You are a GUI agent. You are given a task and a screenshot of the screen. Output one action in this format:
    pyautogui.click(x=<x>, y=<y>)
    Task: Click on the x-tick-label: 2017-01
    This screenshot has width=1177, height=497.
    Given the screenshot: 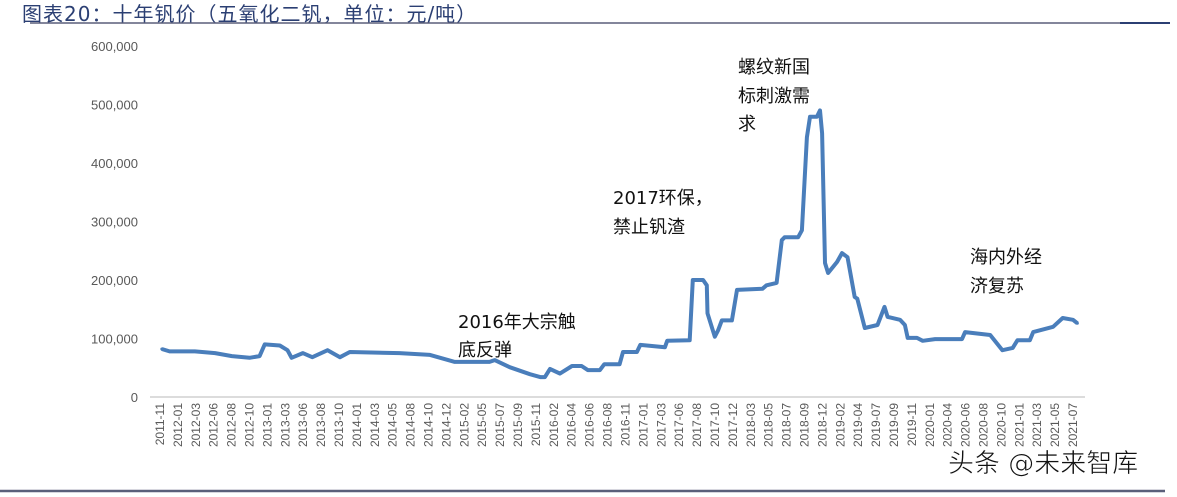 What is the action you would take?
    pyautogui.click(x=643, y=425)
    